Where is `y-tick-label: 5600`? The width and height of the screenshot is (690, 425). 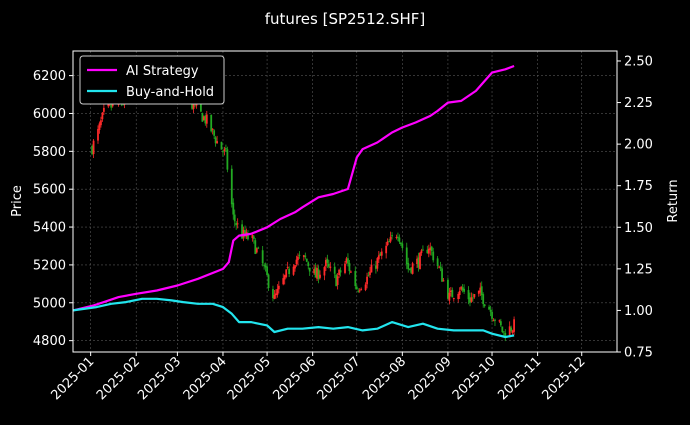 y-tick-label: 5600 is located at coordinates (49, 190).